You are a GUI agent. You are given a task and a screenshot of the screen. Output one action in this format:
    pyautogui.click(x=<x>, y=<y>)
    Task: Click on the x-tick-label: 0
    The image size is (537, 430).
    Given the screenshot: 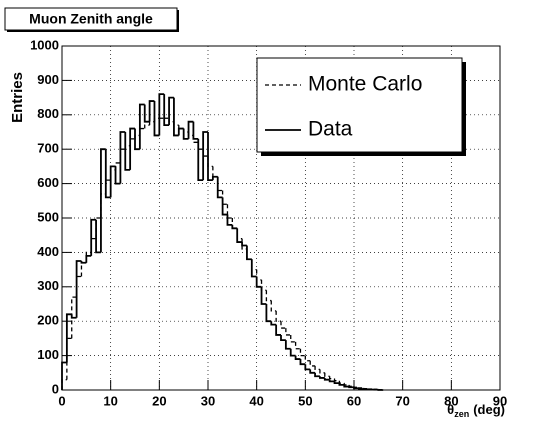 What is the action you would take?
    pyautogui.click(x=61, y=400)
    